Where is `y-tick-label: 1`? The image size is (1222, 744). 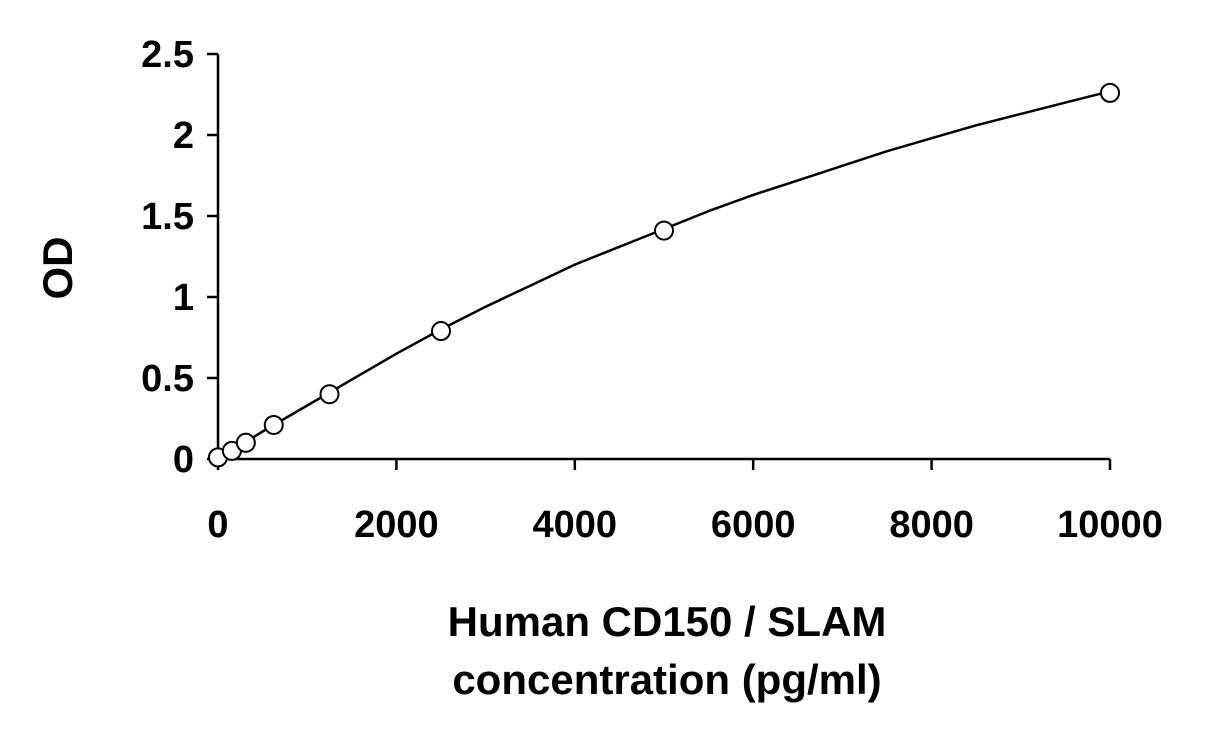 y-tick-label: 1 is located at coordinates (183, 298).